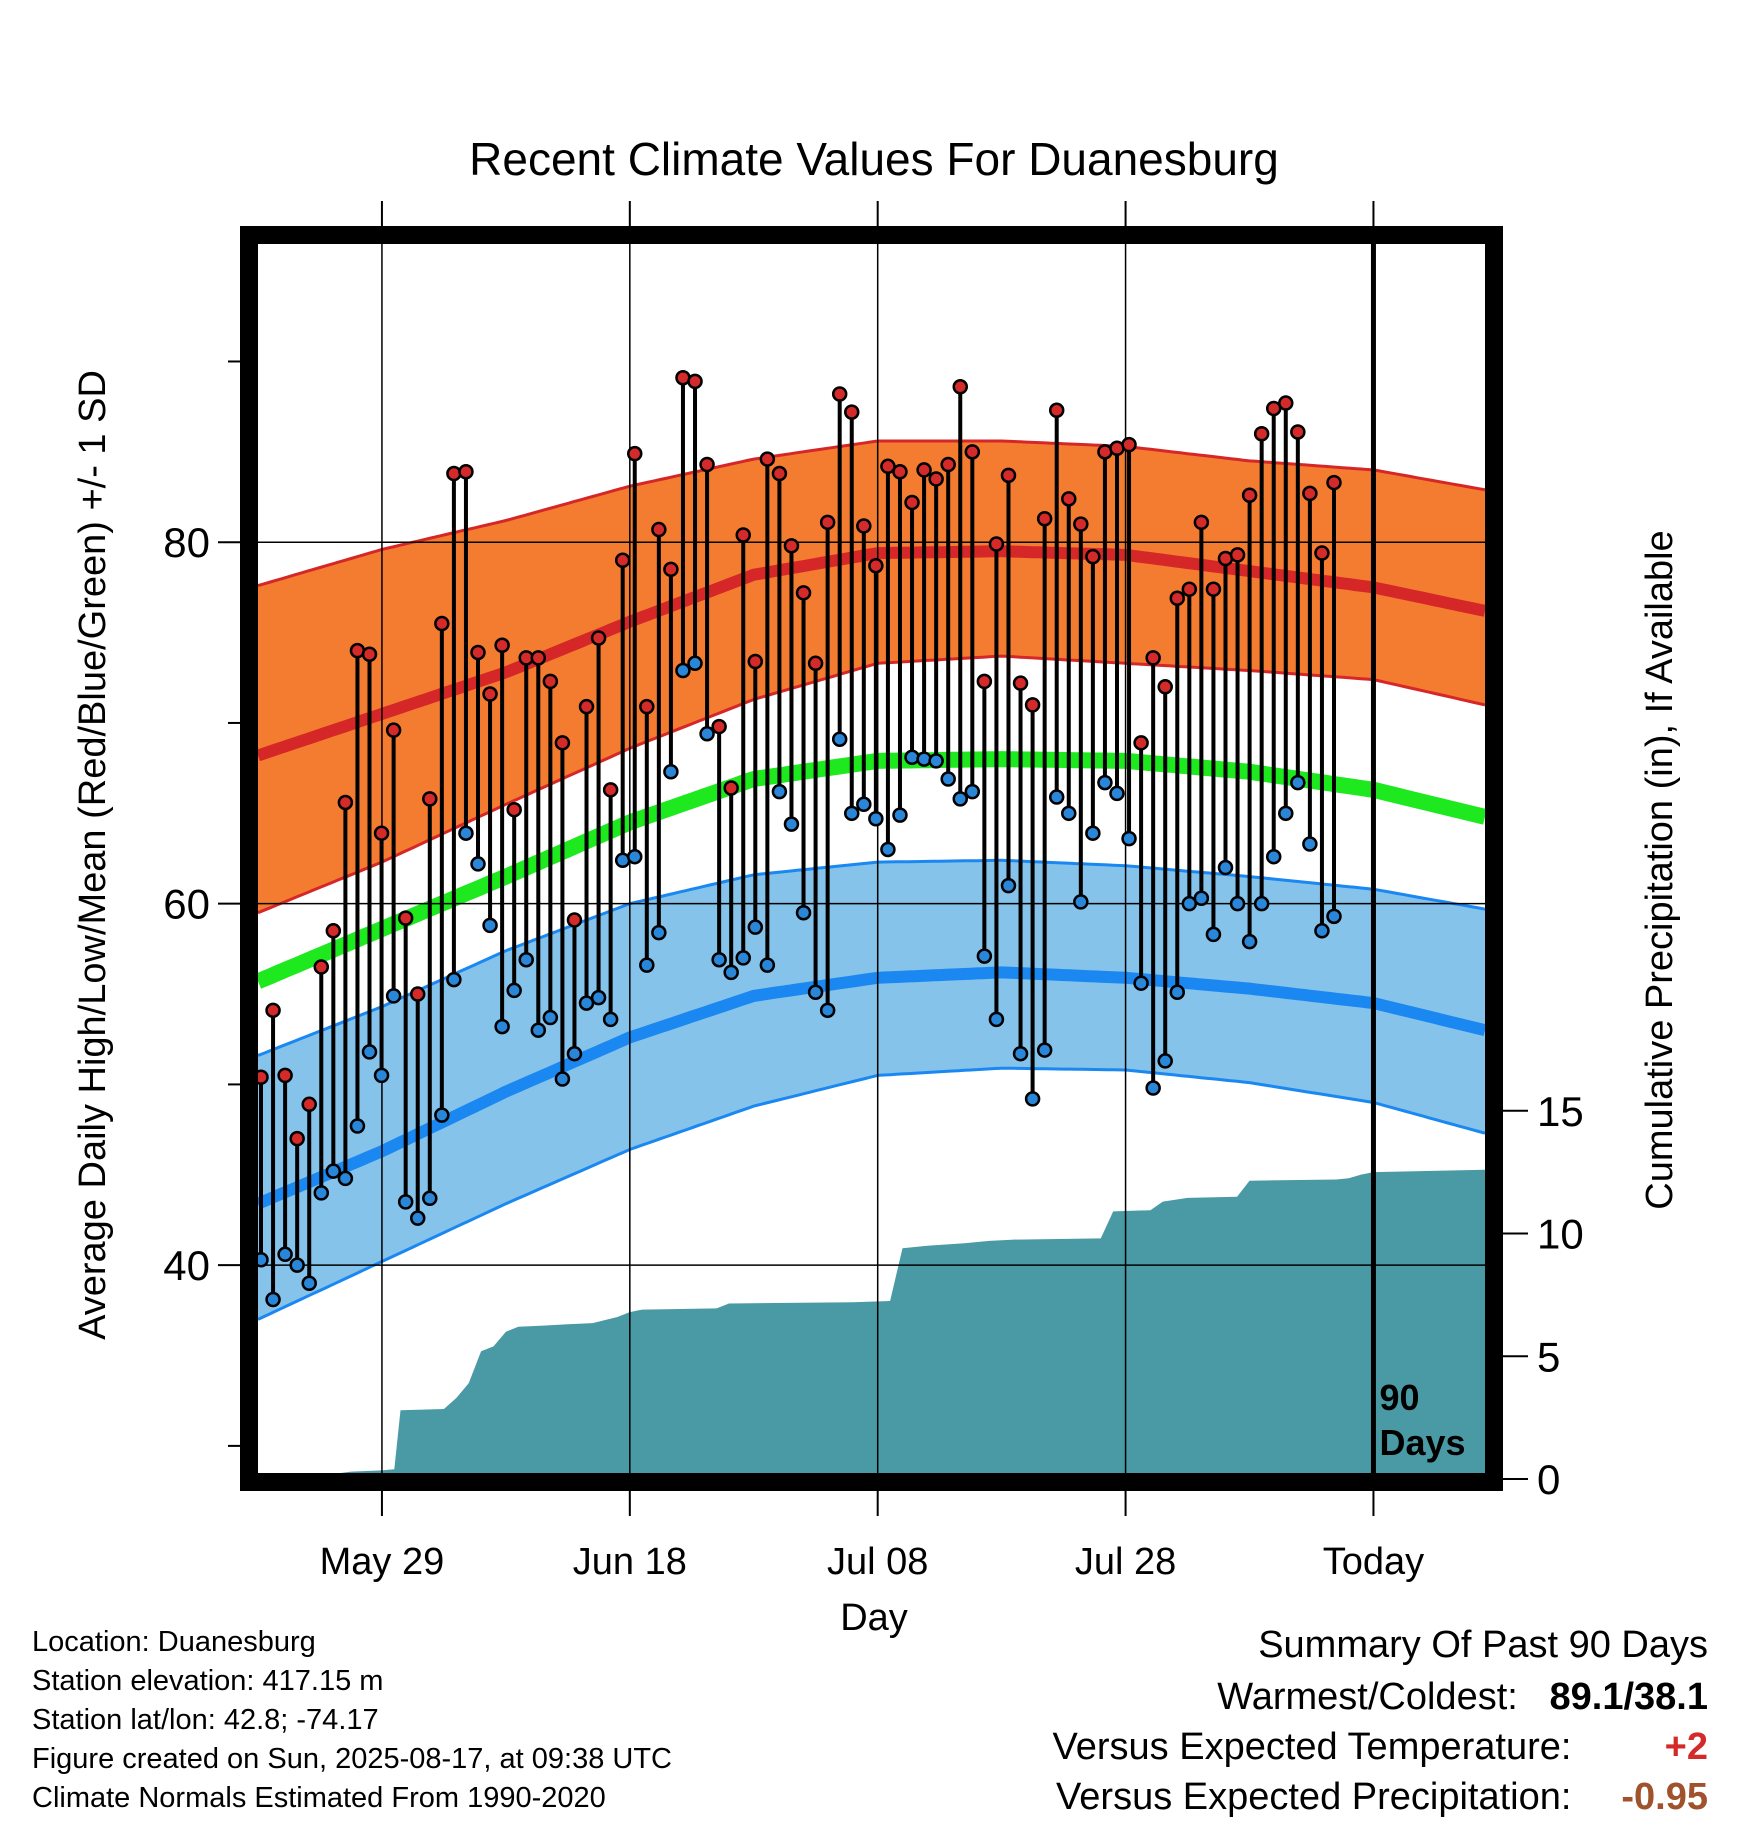 This screenshot has height=1828, width=1748. Describe the element at coordinates (1664, 1797) in the screenshot. I see `precipitation-value: -0.95` at that location.